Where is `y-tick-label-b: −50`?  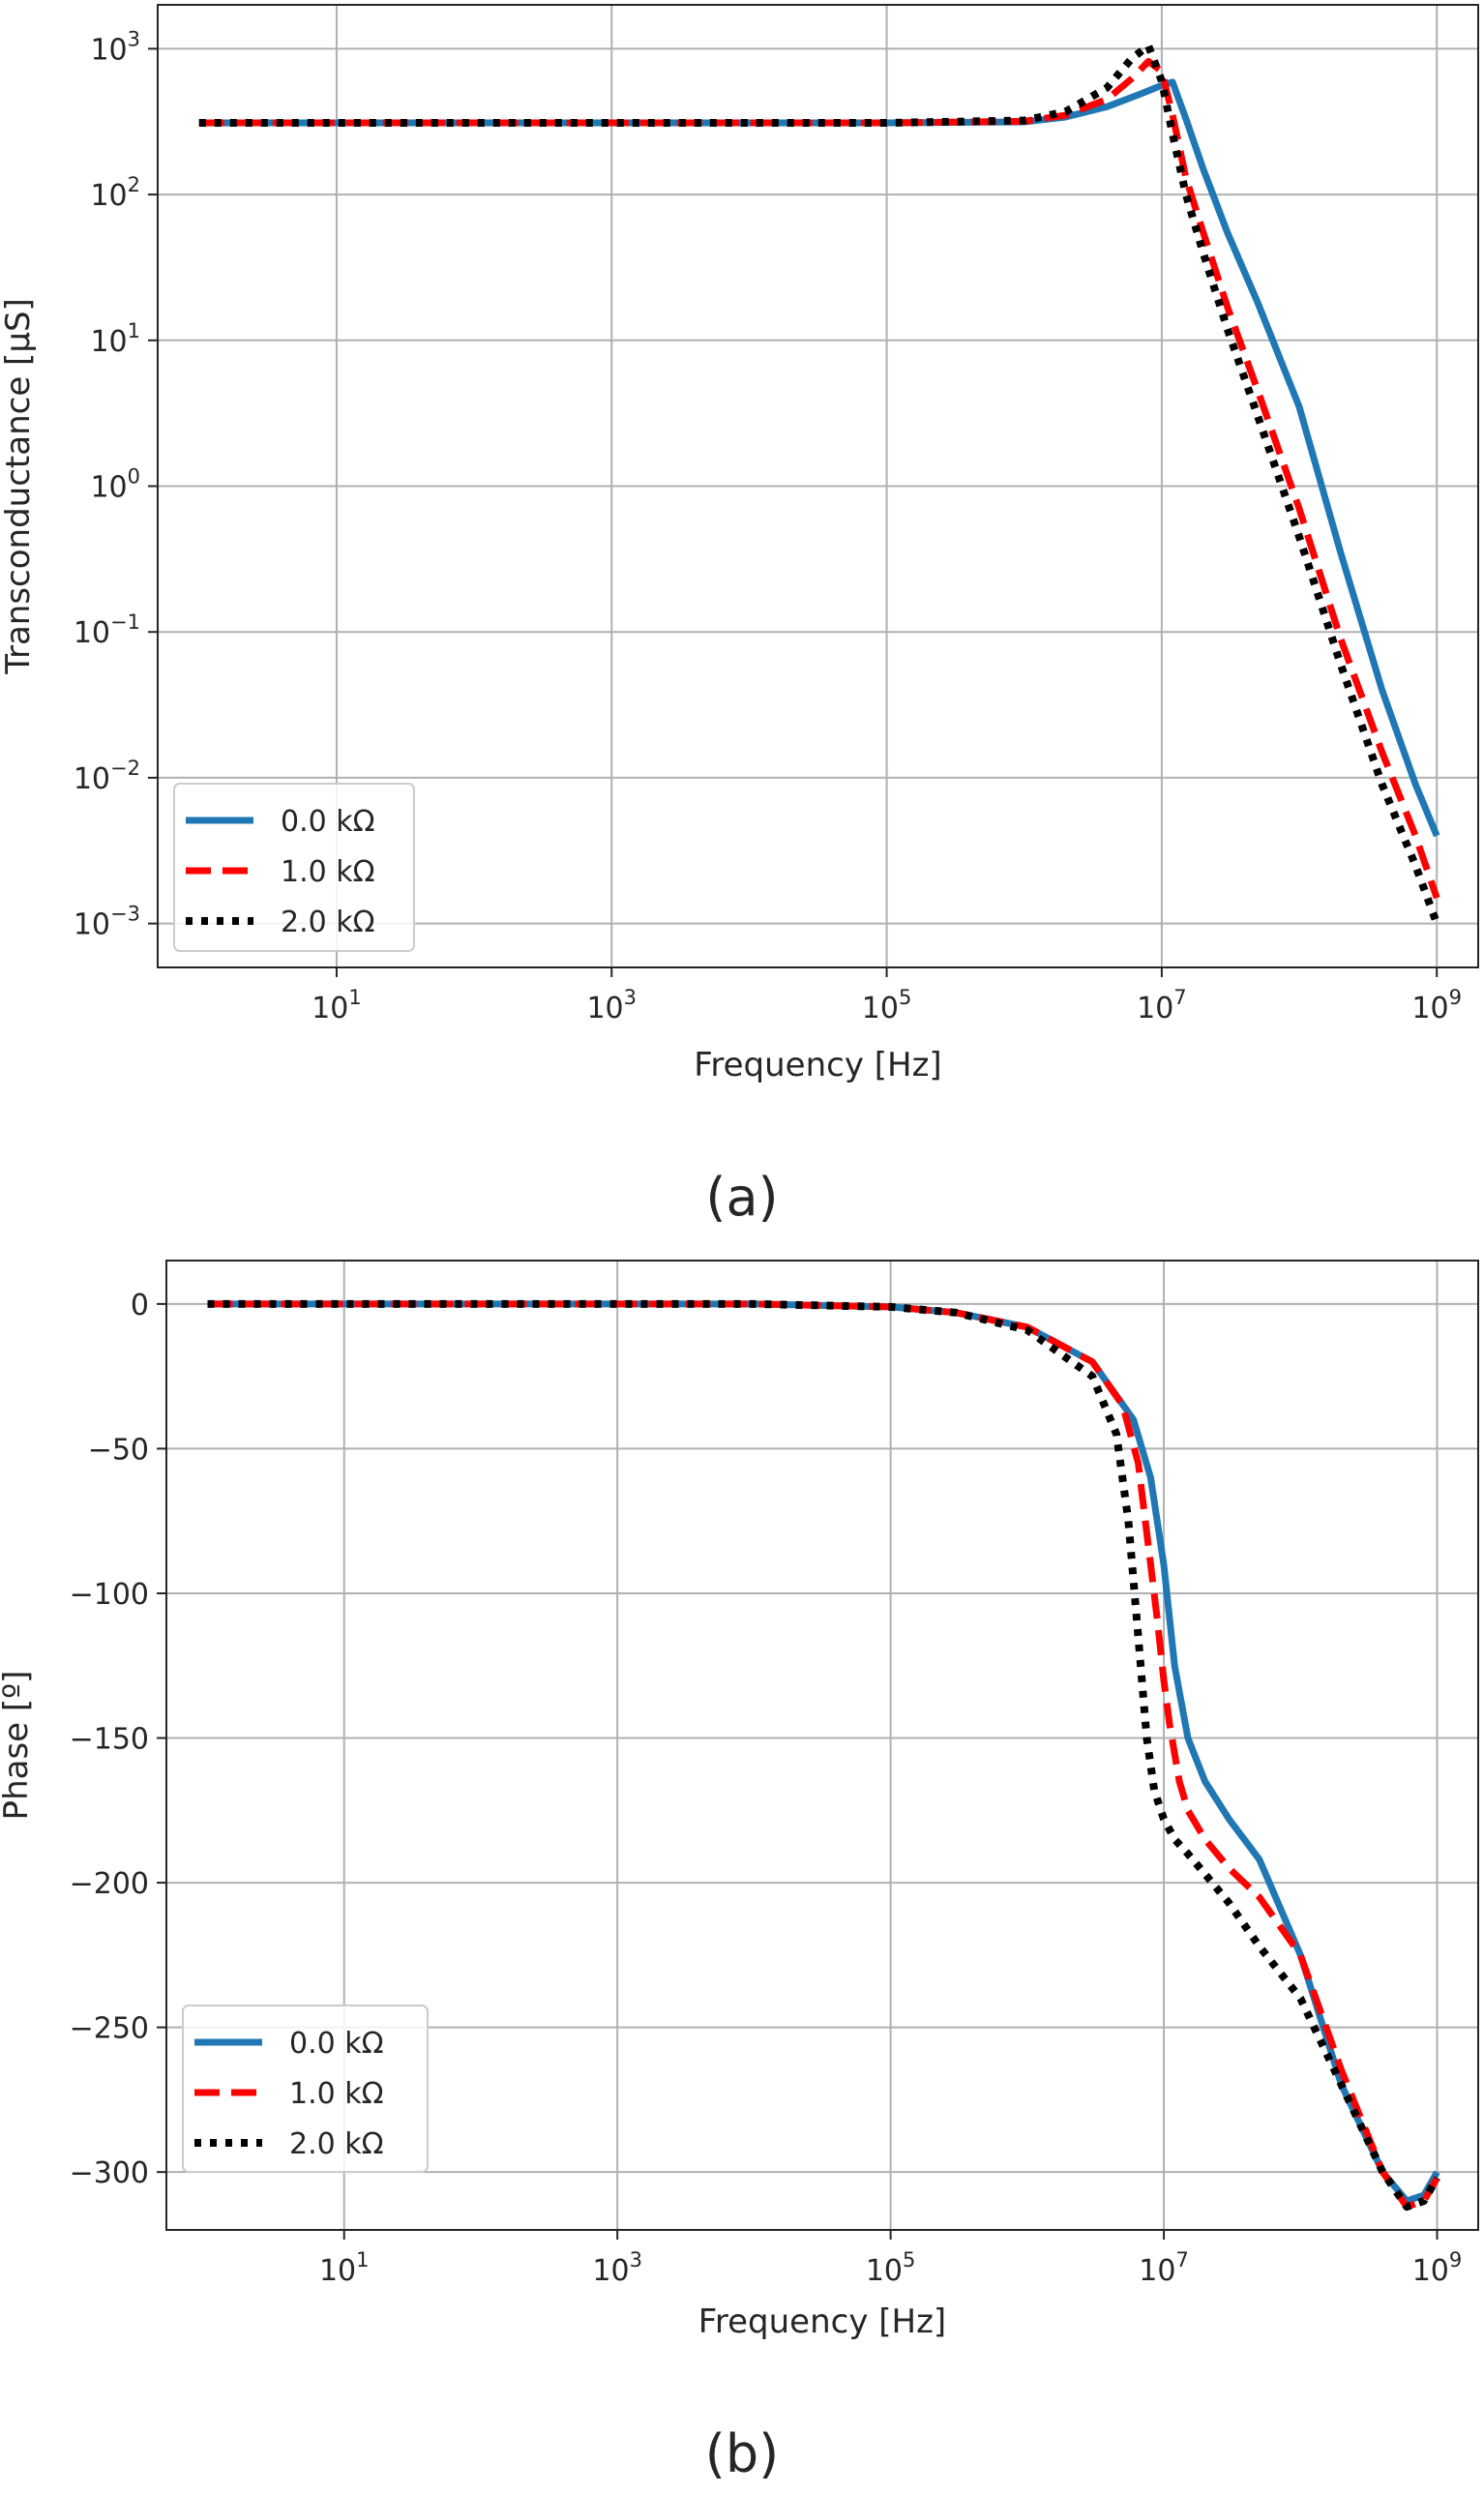 y-tick-label-b: −50 is located at coordinates (118, 1450).